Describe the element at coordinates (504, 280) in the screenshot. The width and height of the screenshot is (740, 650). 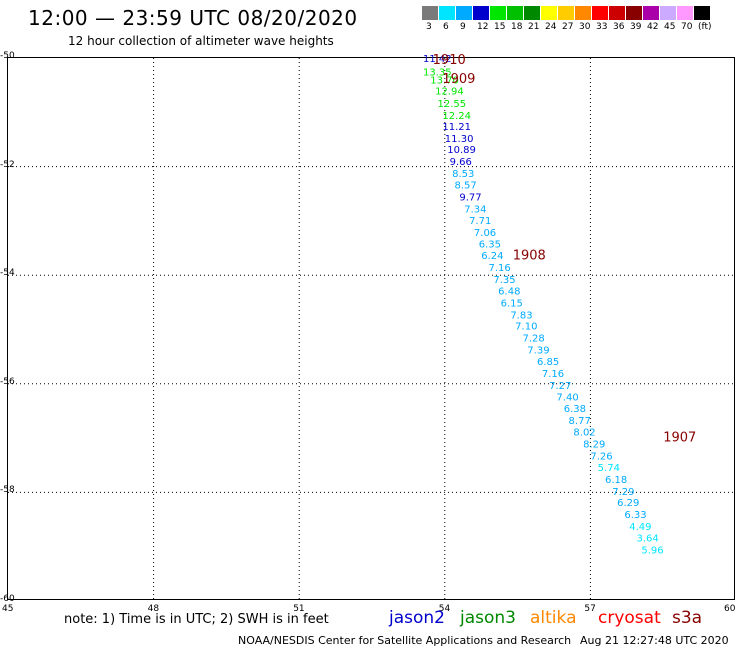
I see `wave-height-value: 7.35` at that location.